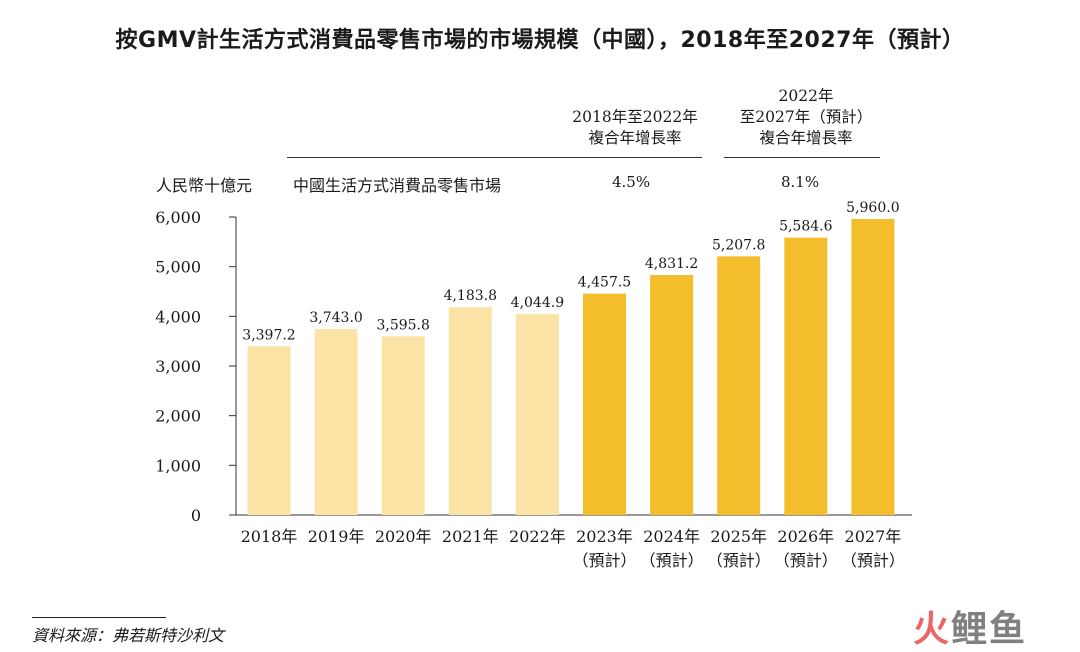 Image resolution: width=1080 pixels, height=652 pixels. What do you see at coordinates (604, 536) in the screenshot?
I see `x-tick-label: 2023年` at bounding box center [604, 536].